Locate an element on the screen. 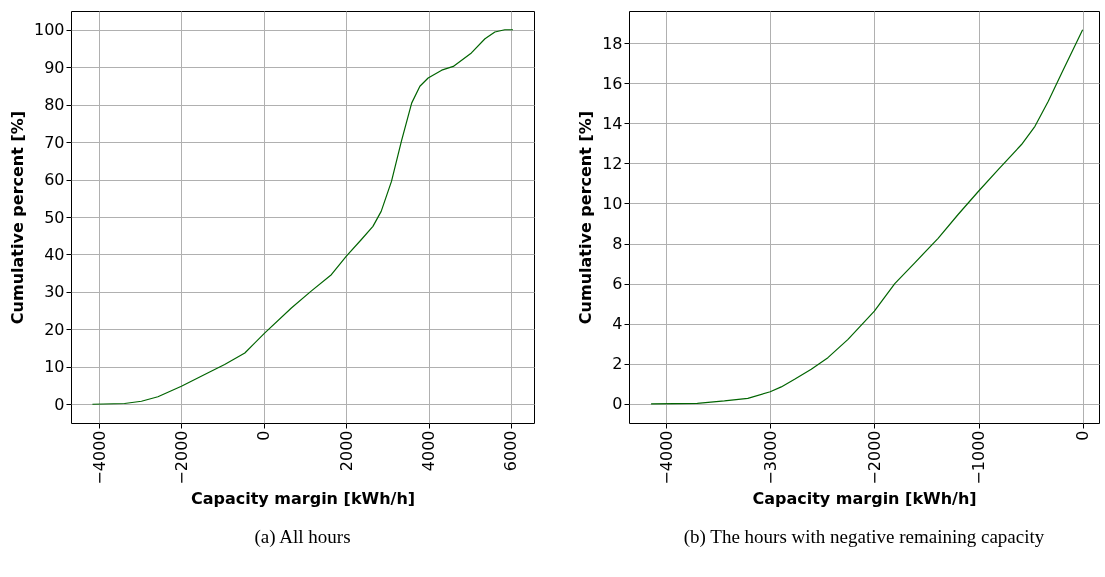 The image size is (1105, 577). y-tick-label: 50 is located at coordinates (54, 217).